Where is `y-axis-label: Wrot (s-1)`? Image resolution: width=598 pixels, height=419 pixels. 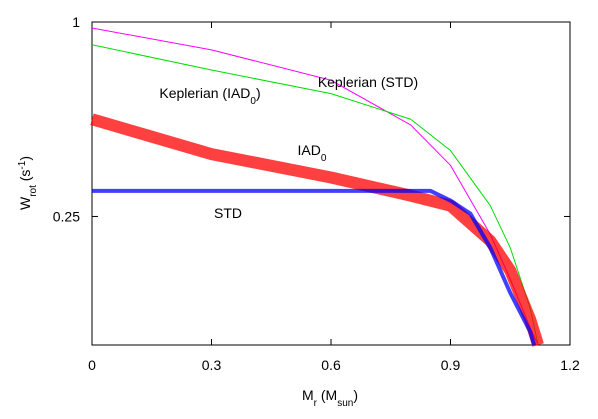 y-axis-label: Wrot (s-1) is located at coordinates (28, 183).